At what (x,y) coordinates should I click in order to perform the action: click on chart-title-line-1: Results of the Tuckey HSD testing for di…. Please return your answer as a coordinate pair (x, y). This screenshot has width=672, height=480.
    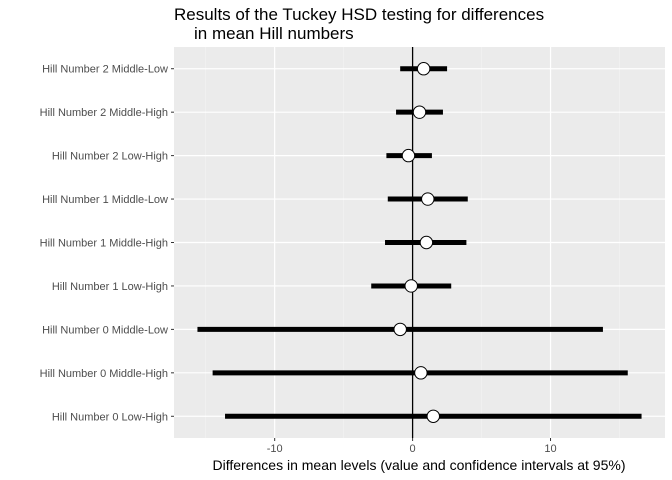
    Looking at the image, I should click on (359, 14).